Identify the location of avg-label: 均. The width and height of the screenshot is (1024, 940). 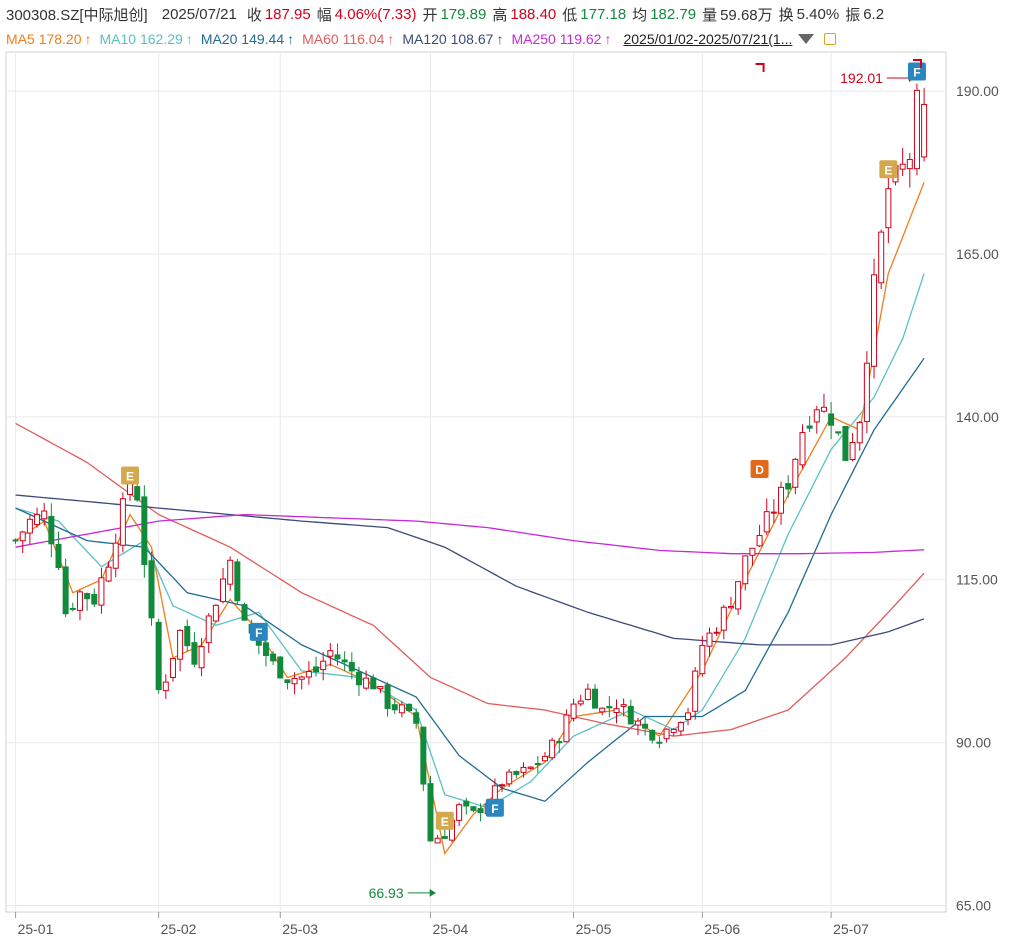
(640, 15).